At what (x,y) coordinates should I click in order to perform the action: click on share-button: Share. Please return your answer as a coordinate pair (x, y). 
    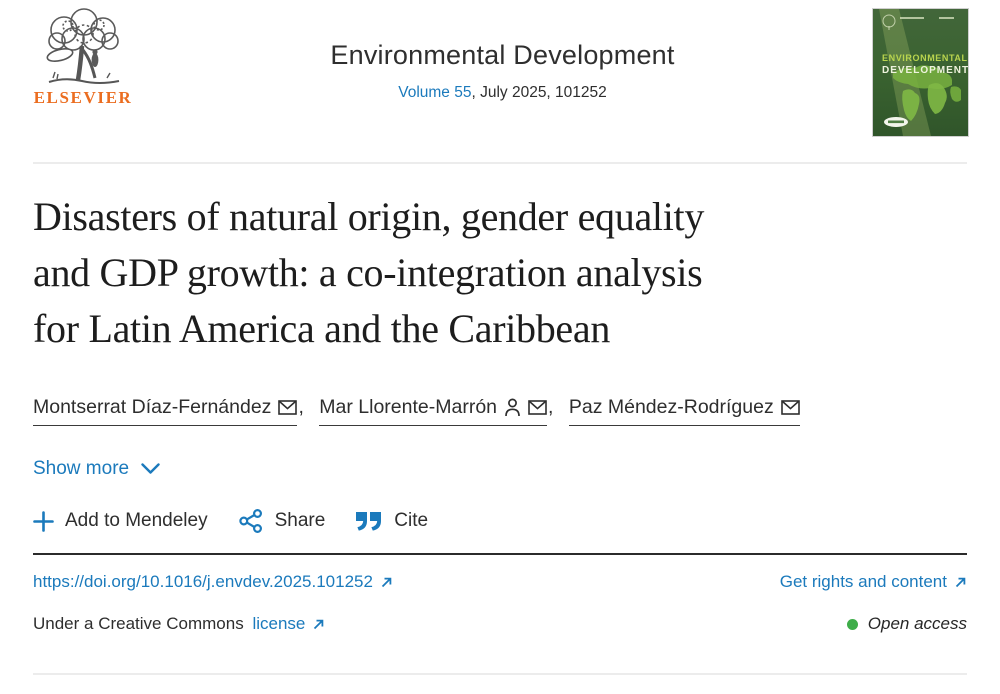
    Looking at the image, I should click on (282, 521).